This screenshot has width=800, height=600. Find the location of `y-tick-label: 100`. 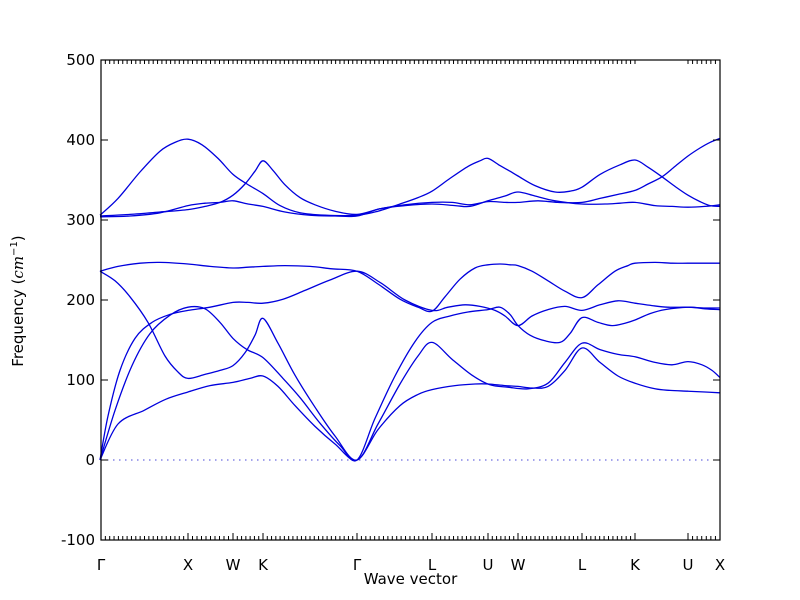

y-tick-label: 100 is located at coordinates (80, 380).